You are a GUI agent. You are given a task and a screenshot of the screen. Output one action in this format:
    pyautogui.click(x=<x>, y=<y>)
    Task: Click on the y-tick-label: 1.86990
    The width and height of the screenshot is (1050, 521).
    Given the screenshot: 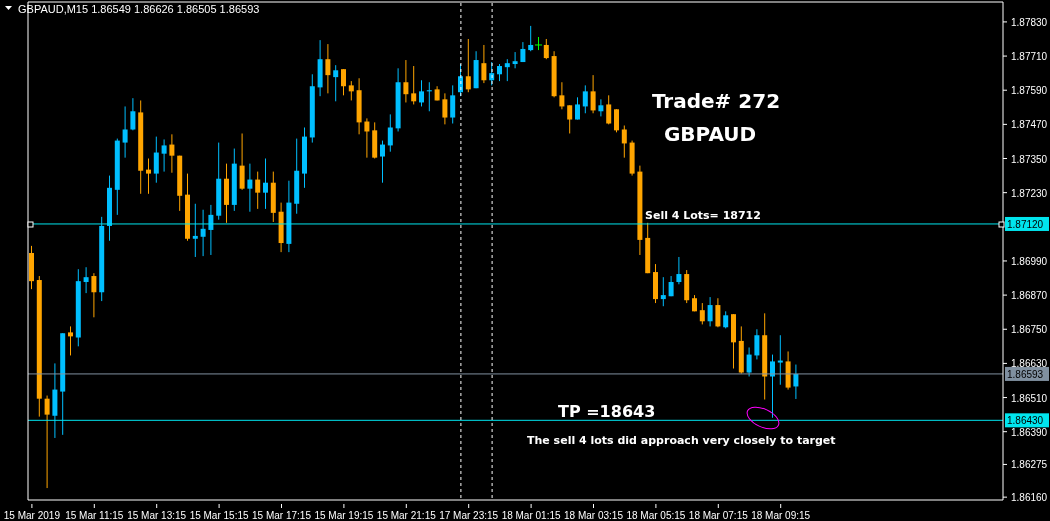 What is the action you would take?
    pyautogui.click(x=1029, y=261)
    